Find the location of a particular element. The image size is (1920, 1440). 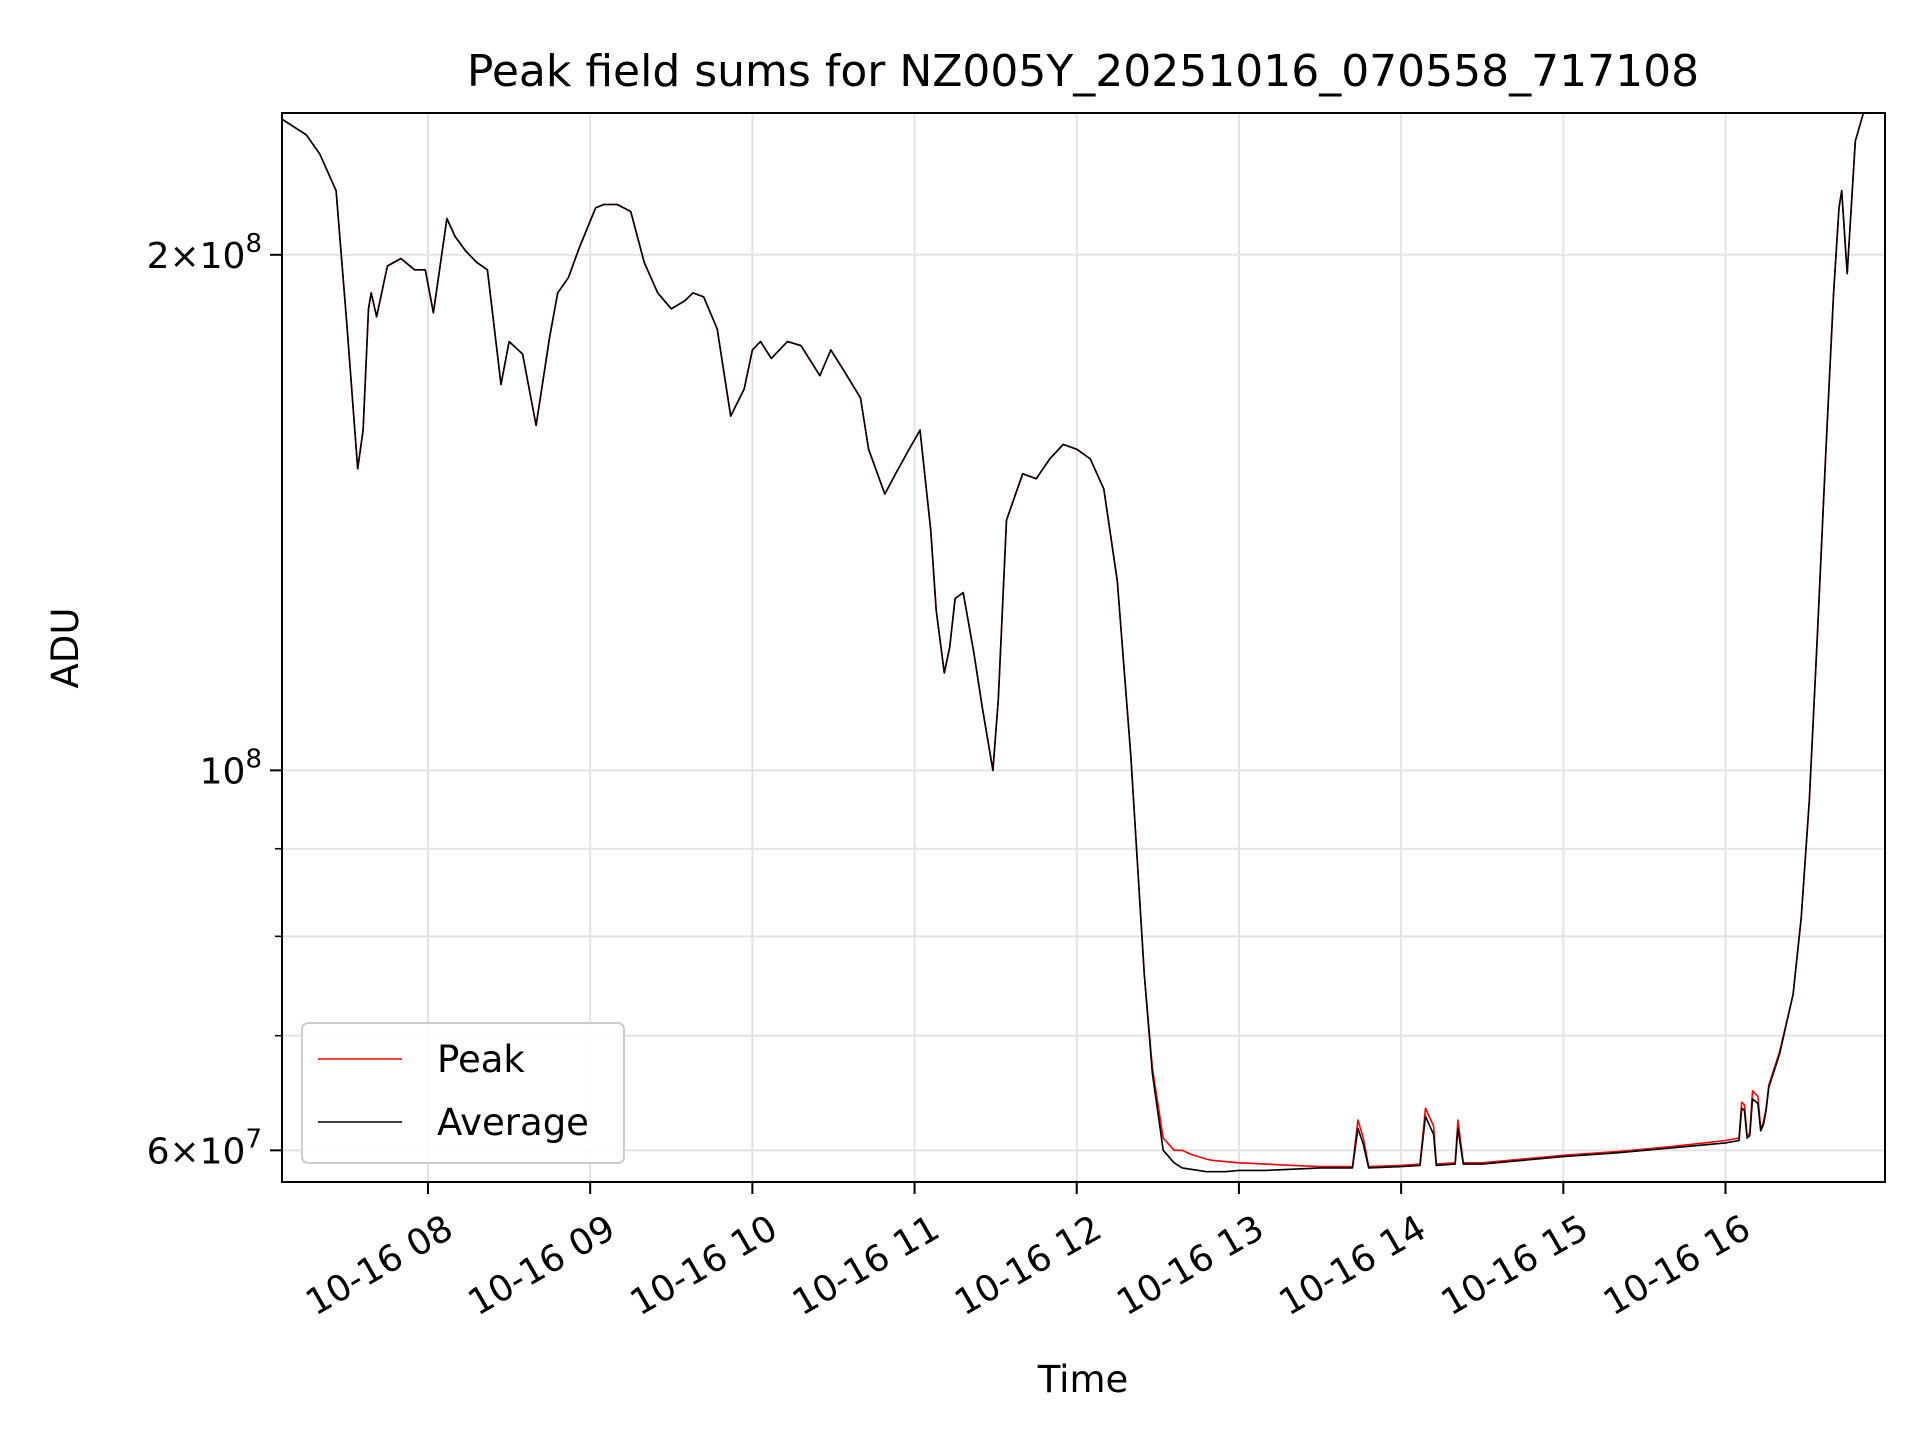

y-axis-title: ADU is located at coordinates (65, 648).